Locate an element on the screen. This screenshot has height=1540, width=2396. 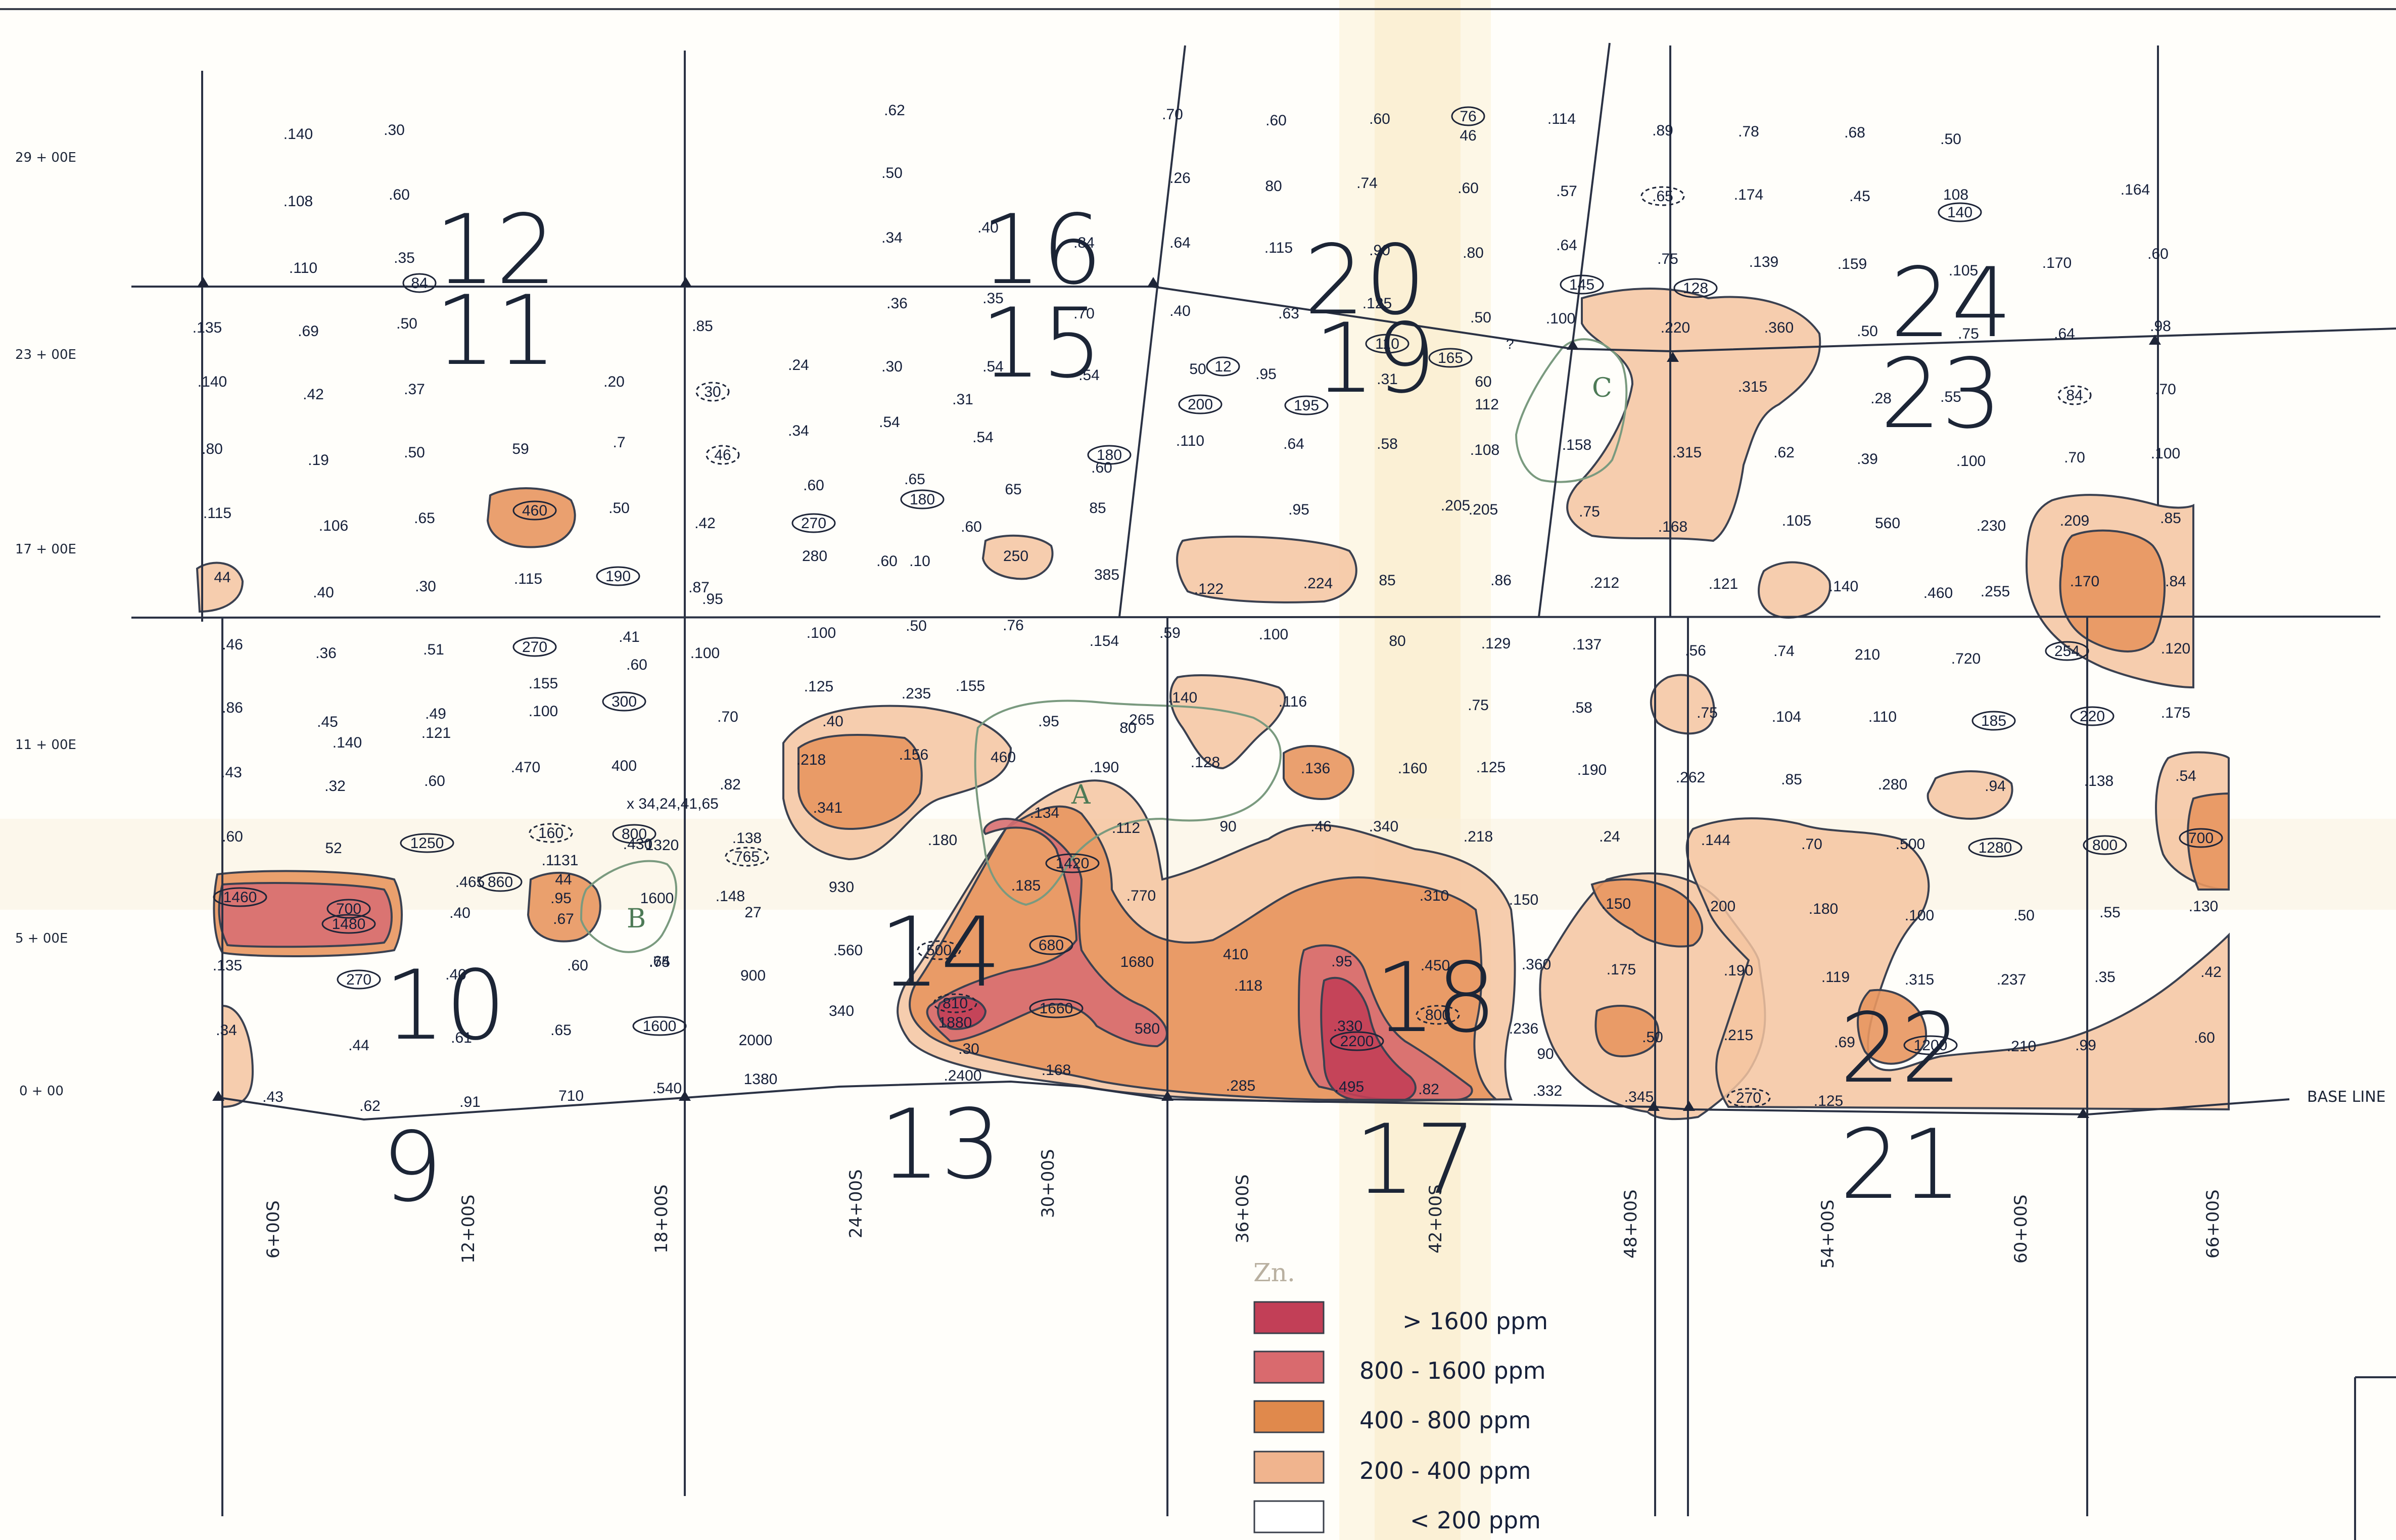
legend-label: 400 - 800 ppm is located at coordinates (1445, 1420).